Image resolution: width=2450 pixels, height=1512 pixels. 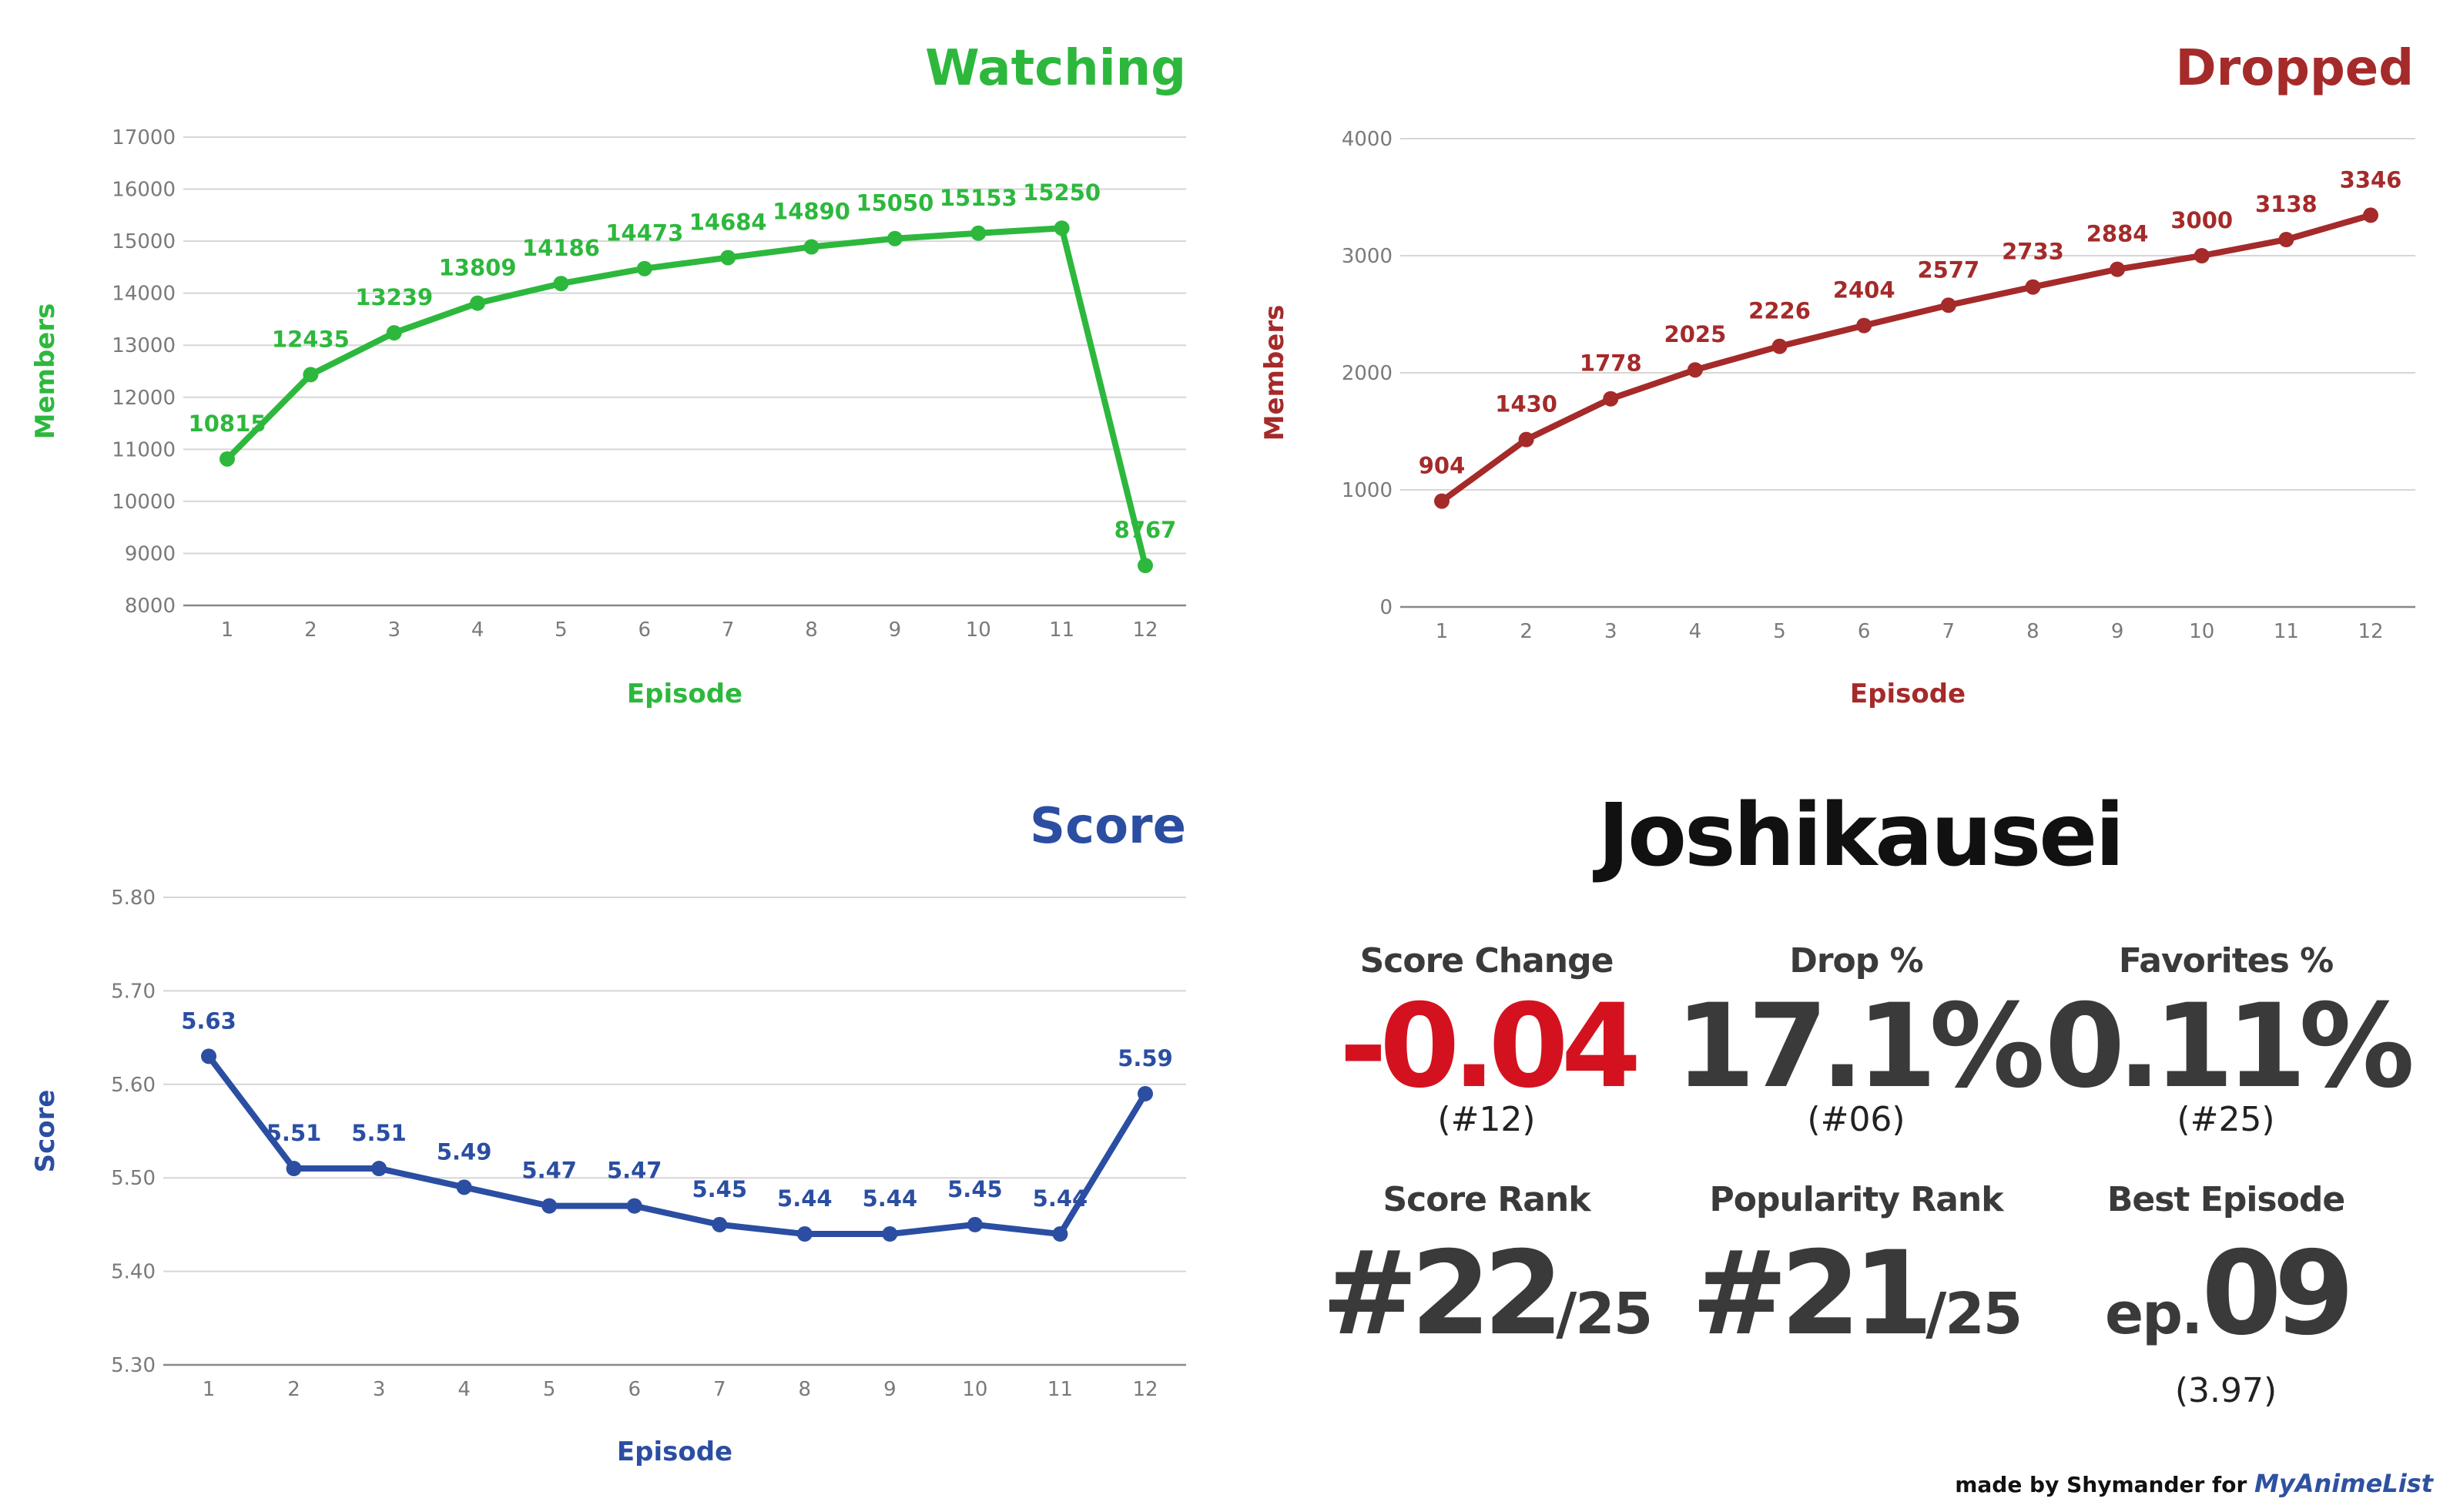 I want to click on best-episode-prefix: ep., so click(x=2153, y=1314).